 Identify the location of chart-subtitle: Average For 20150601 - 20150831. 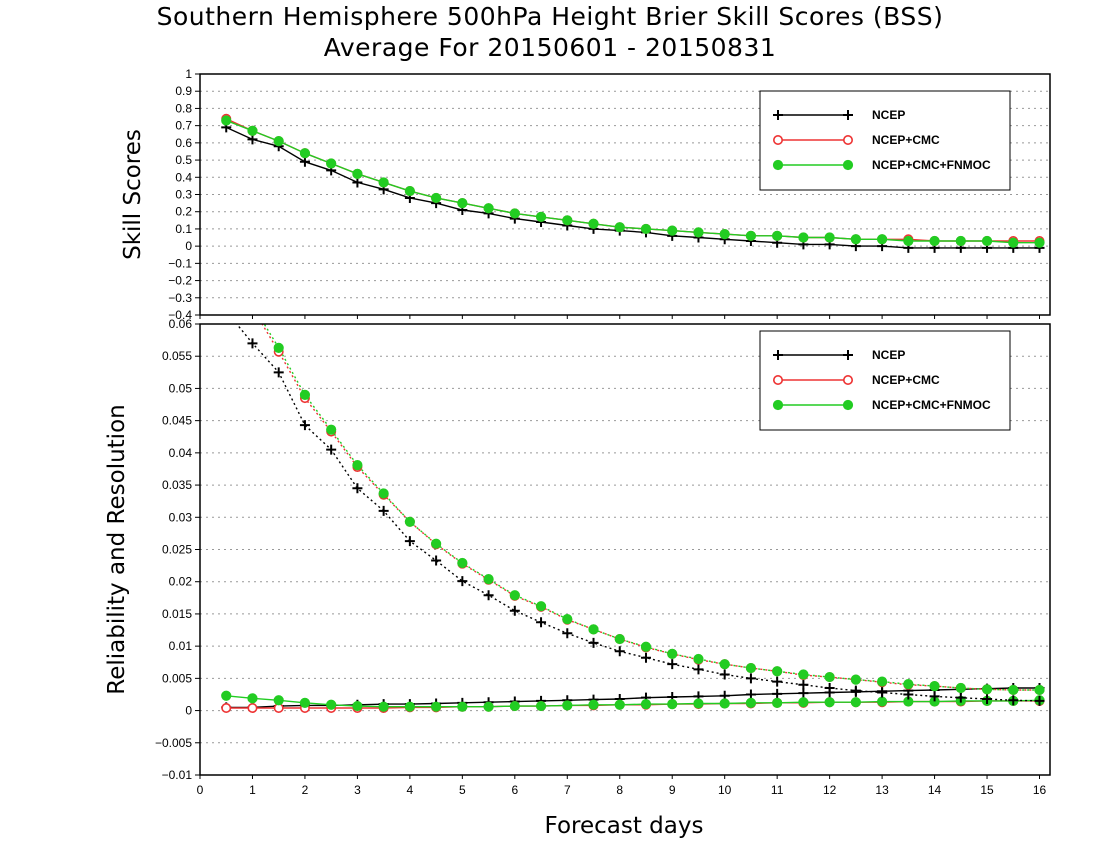
(550, 47).